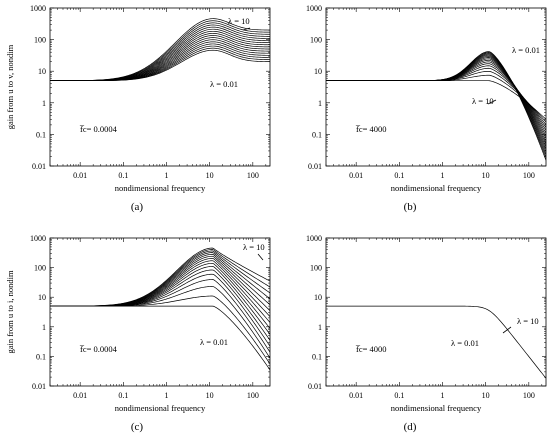  Describe the element at coordinates (10, 86) in the screenshot. I see `y-axis-label: gain from u to v, nondim` at that location.